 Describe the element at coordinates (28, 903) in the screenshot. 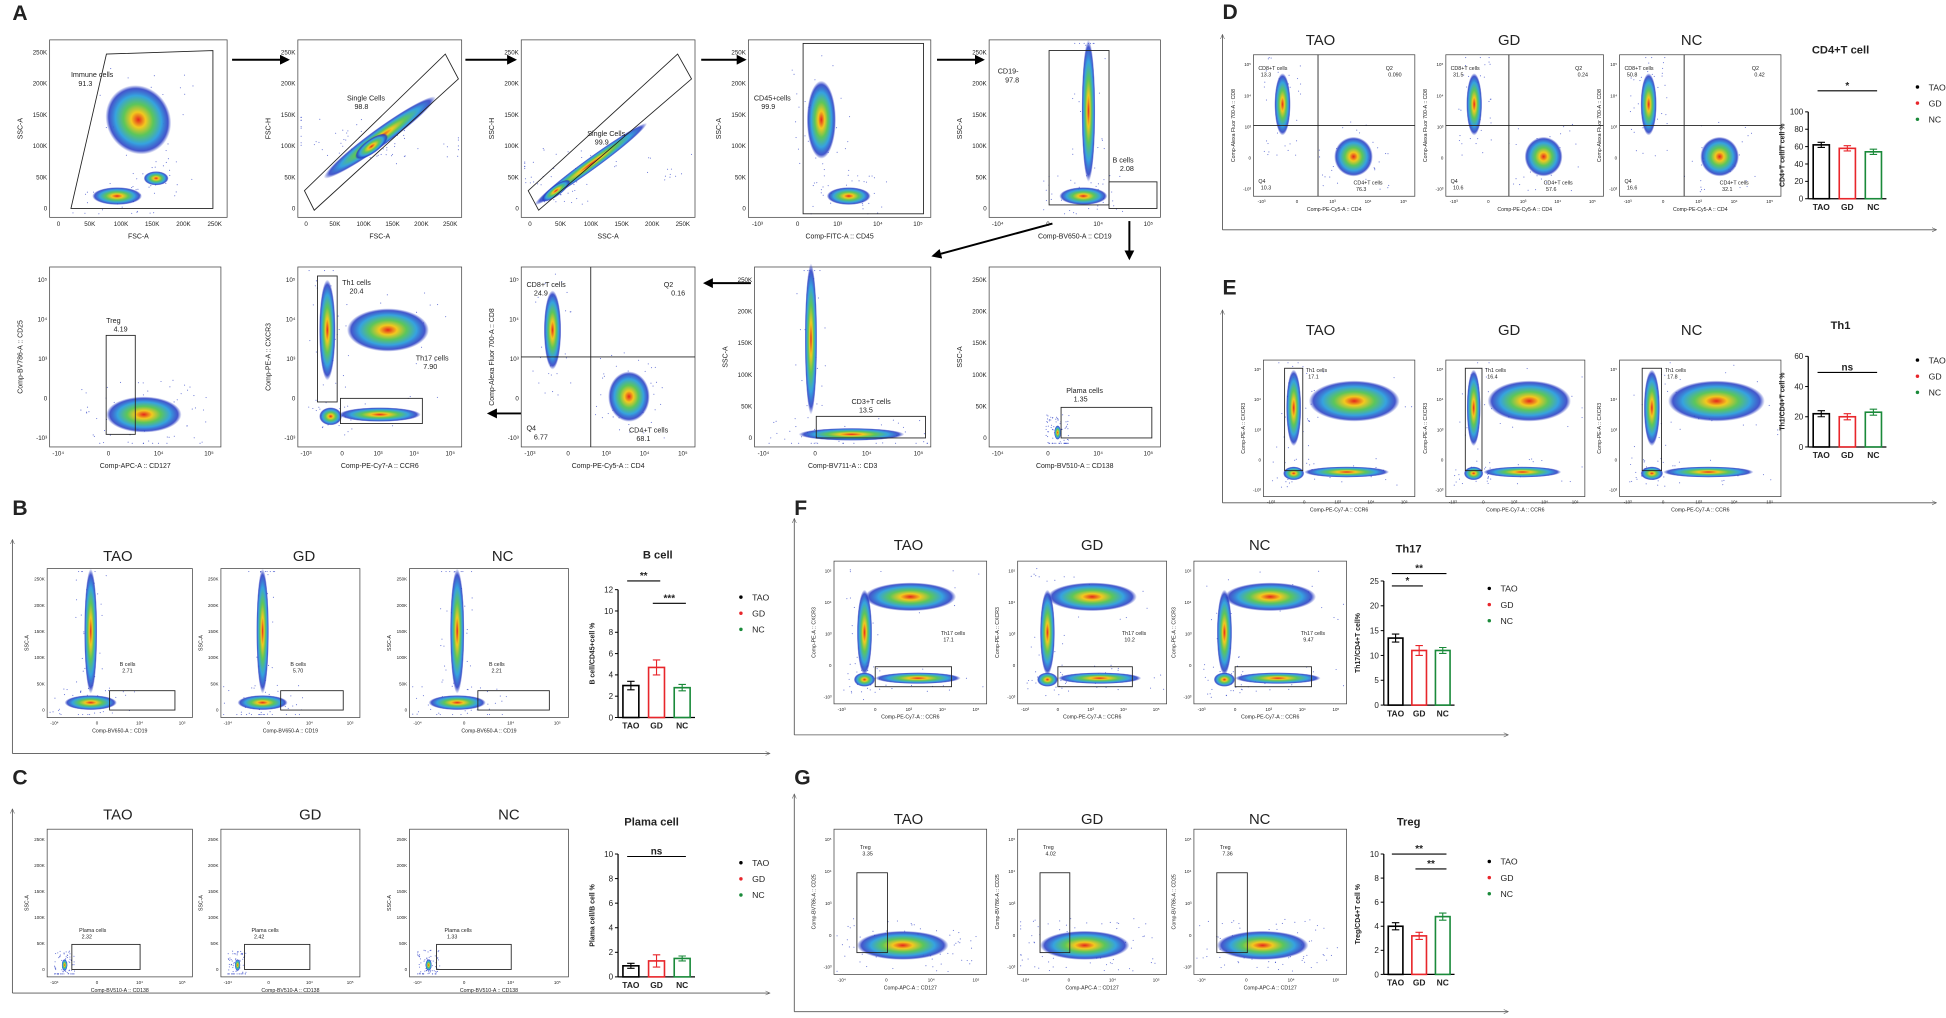

I see `y-axis-label: SSC-A` at that location.